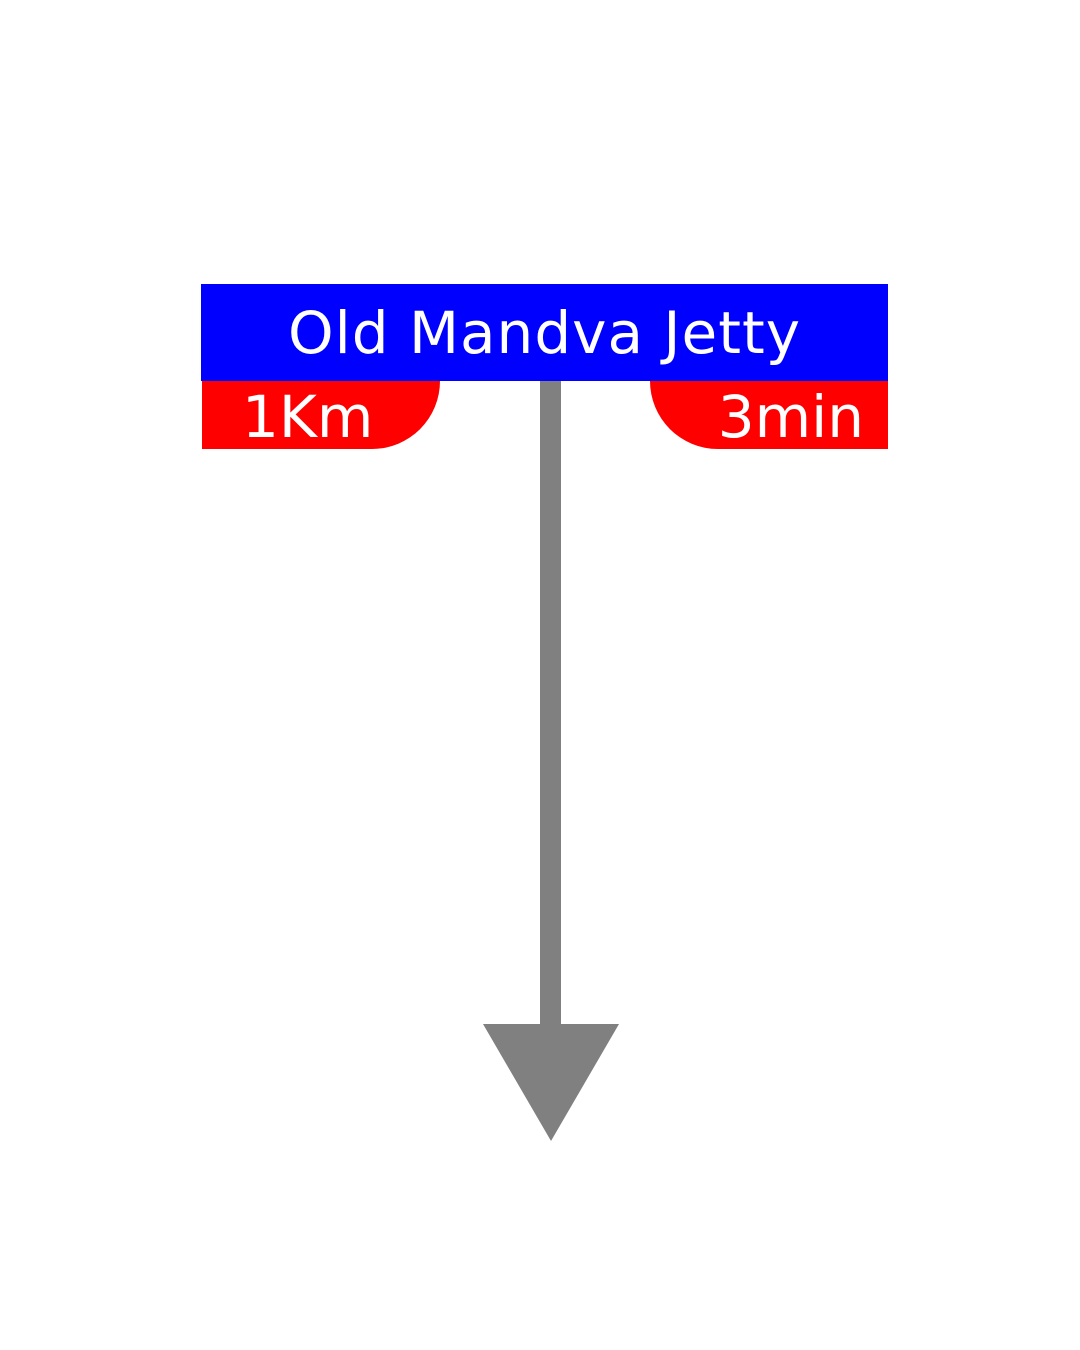  Describe the element at coordinates (551, 1082) in the screenshot. I see `arrow-down-icon` at that location.